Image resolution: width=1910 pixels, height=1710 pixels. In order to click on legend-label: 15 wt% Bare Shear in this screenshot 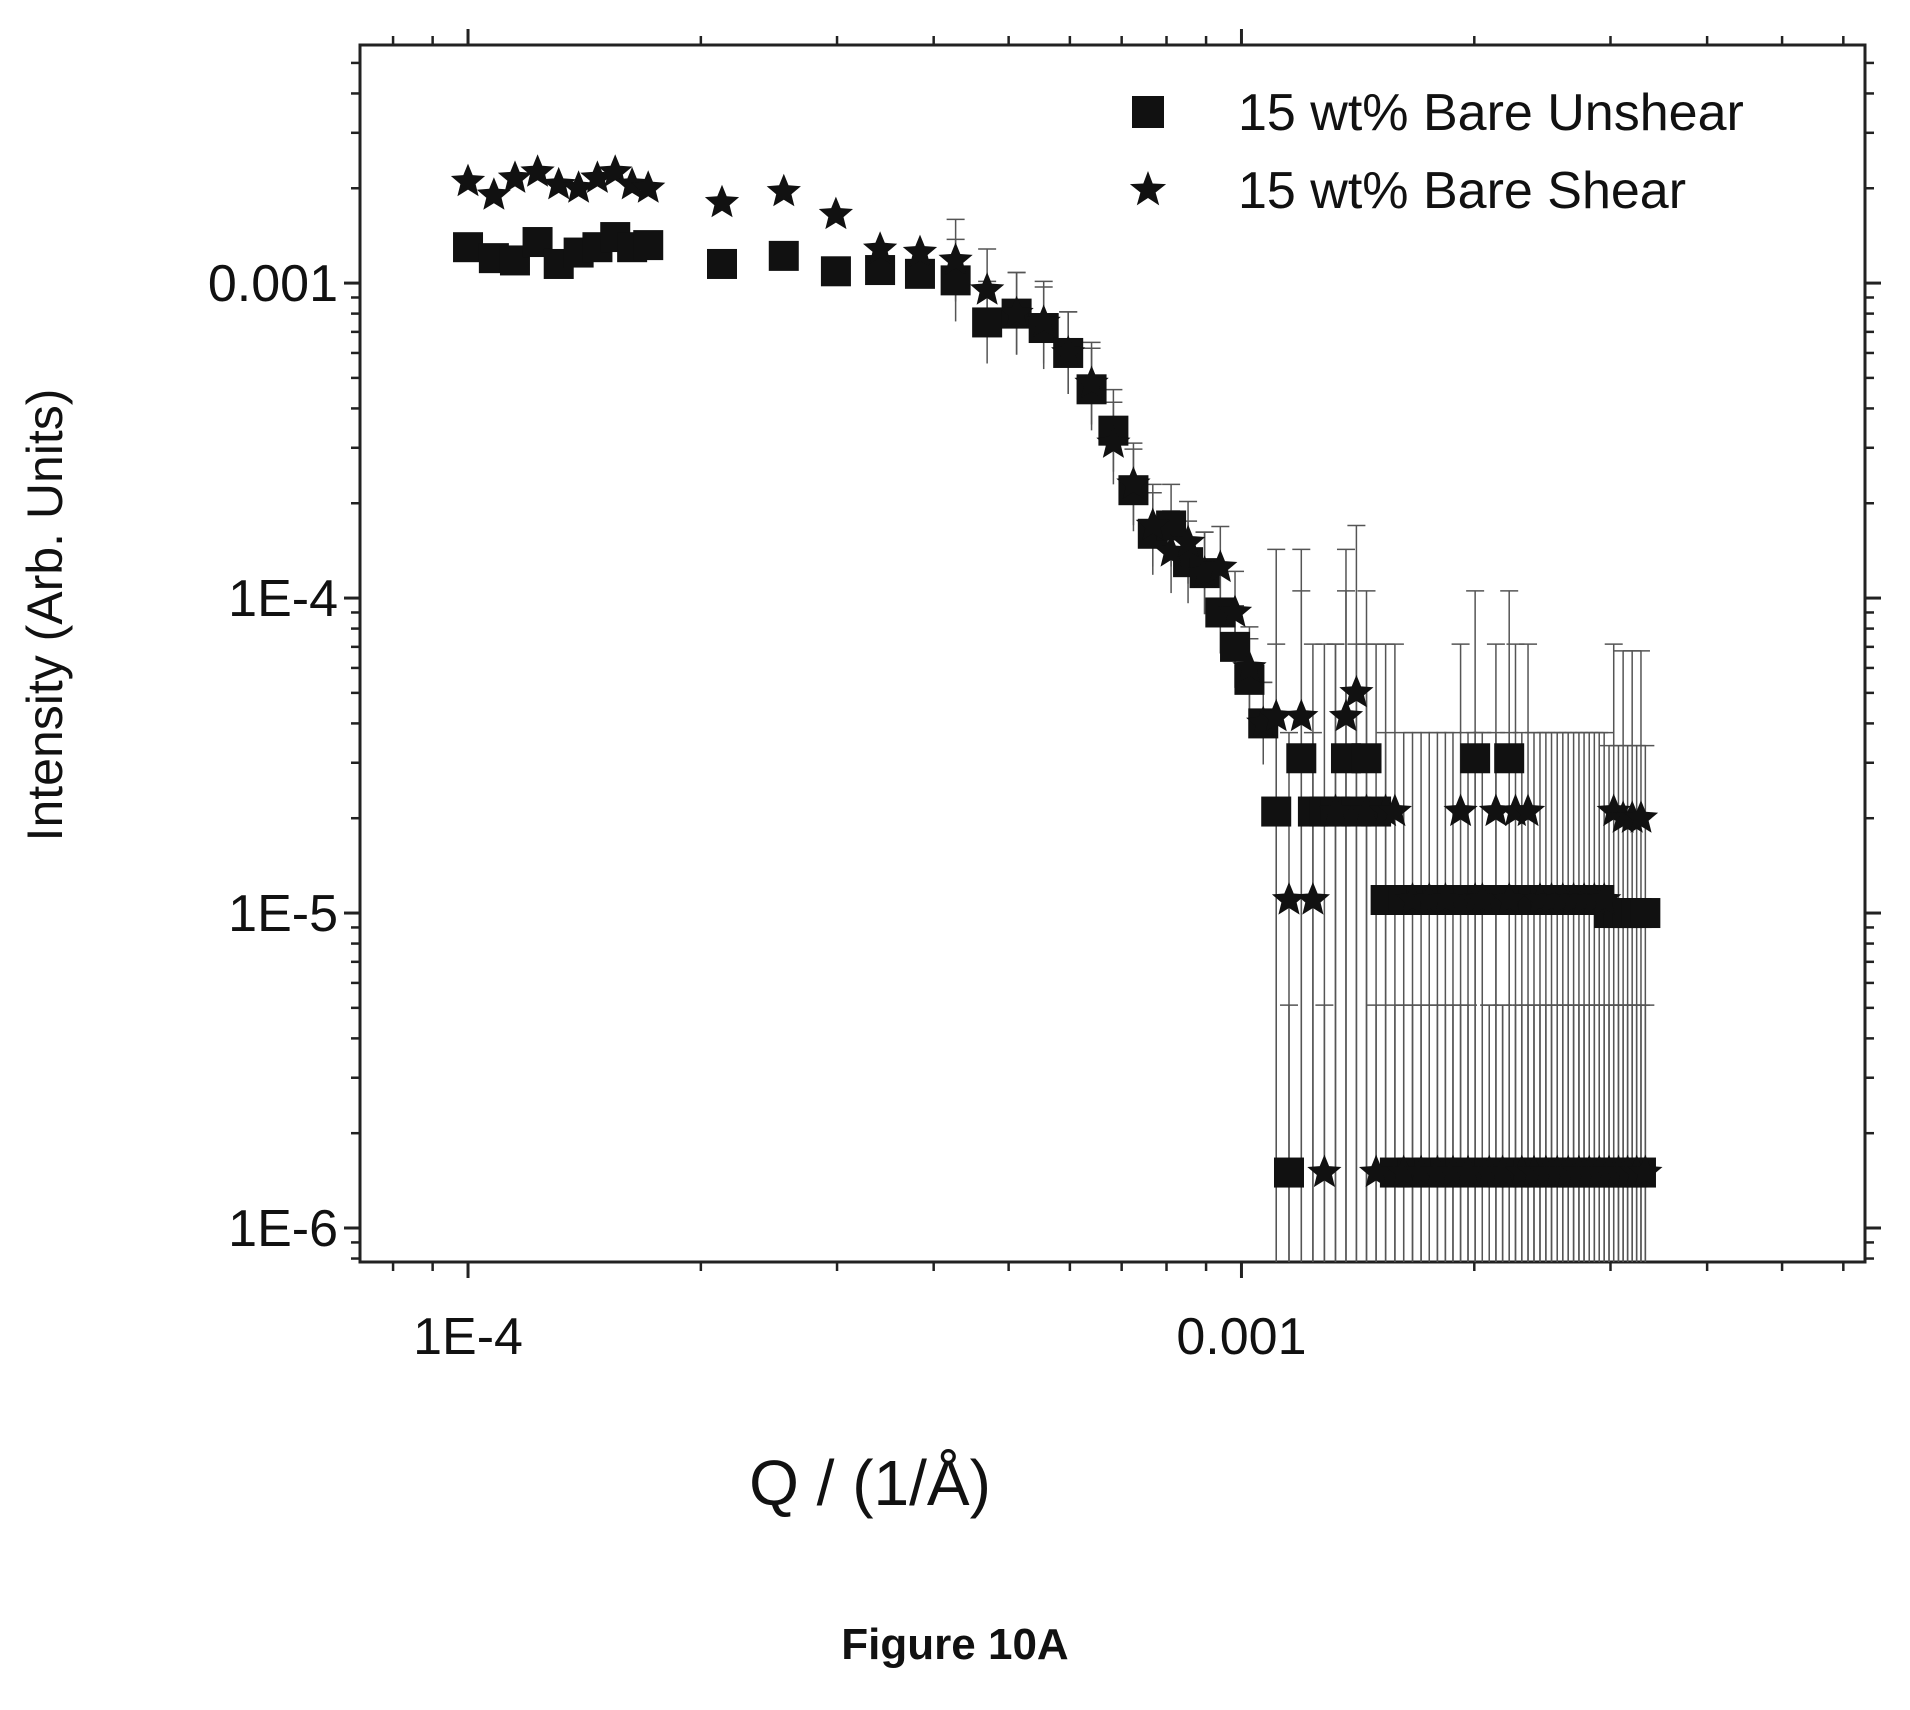, I will do `click(1462, 191)`.